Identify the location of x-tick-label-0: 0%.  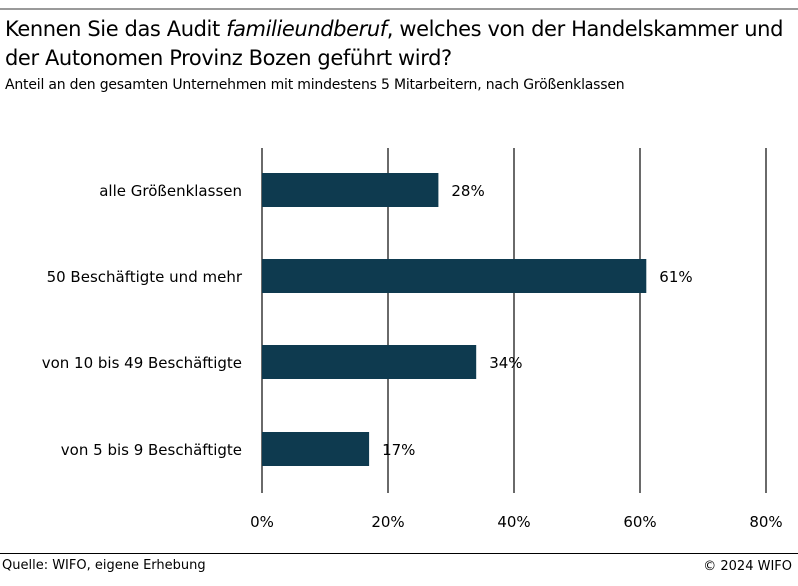
(262, 522).